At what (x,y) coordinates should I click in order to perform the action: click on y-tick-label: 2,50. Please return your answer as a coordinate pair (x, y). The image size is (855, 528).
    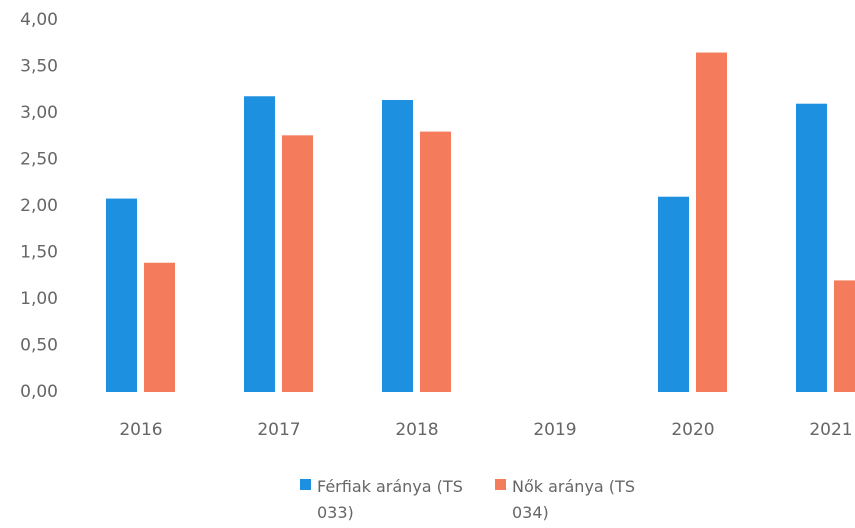
    Looking at the image, I should click on (39, 160).